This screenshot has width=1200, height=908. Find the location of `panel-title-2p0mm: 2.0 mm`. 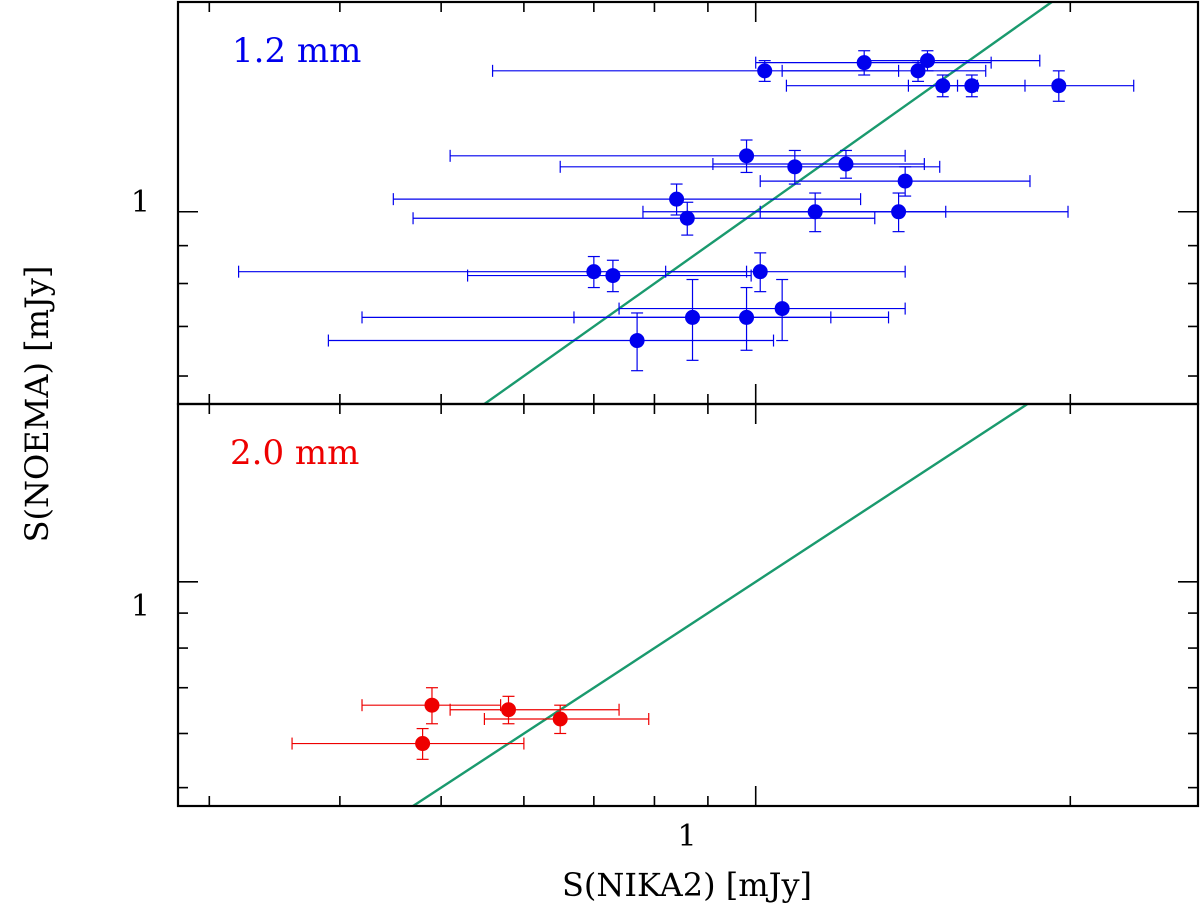

panel-title-2p0mm: 2.0 mm is located at coordinates (294, 453).